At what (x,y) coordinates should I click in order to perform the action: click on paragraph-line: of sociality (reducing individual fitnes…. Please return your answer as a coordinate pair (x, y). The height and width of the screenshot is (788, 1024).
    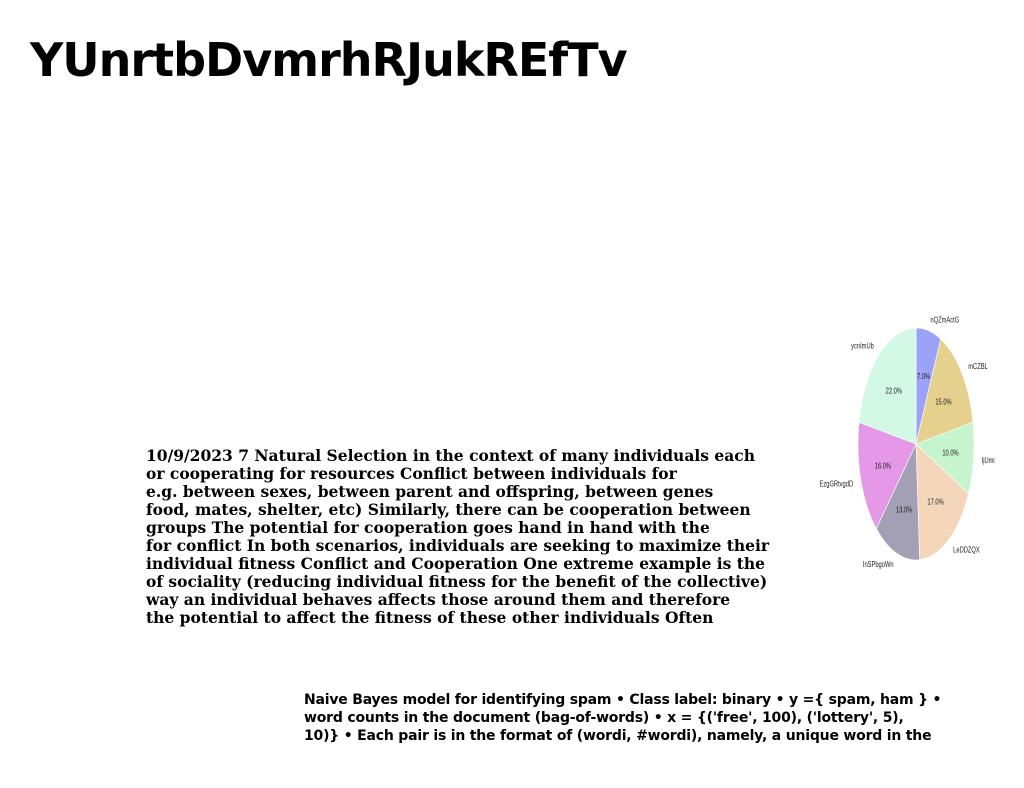
    Looking at the image, I should click on (457, 581).